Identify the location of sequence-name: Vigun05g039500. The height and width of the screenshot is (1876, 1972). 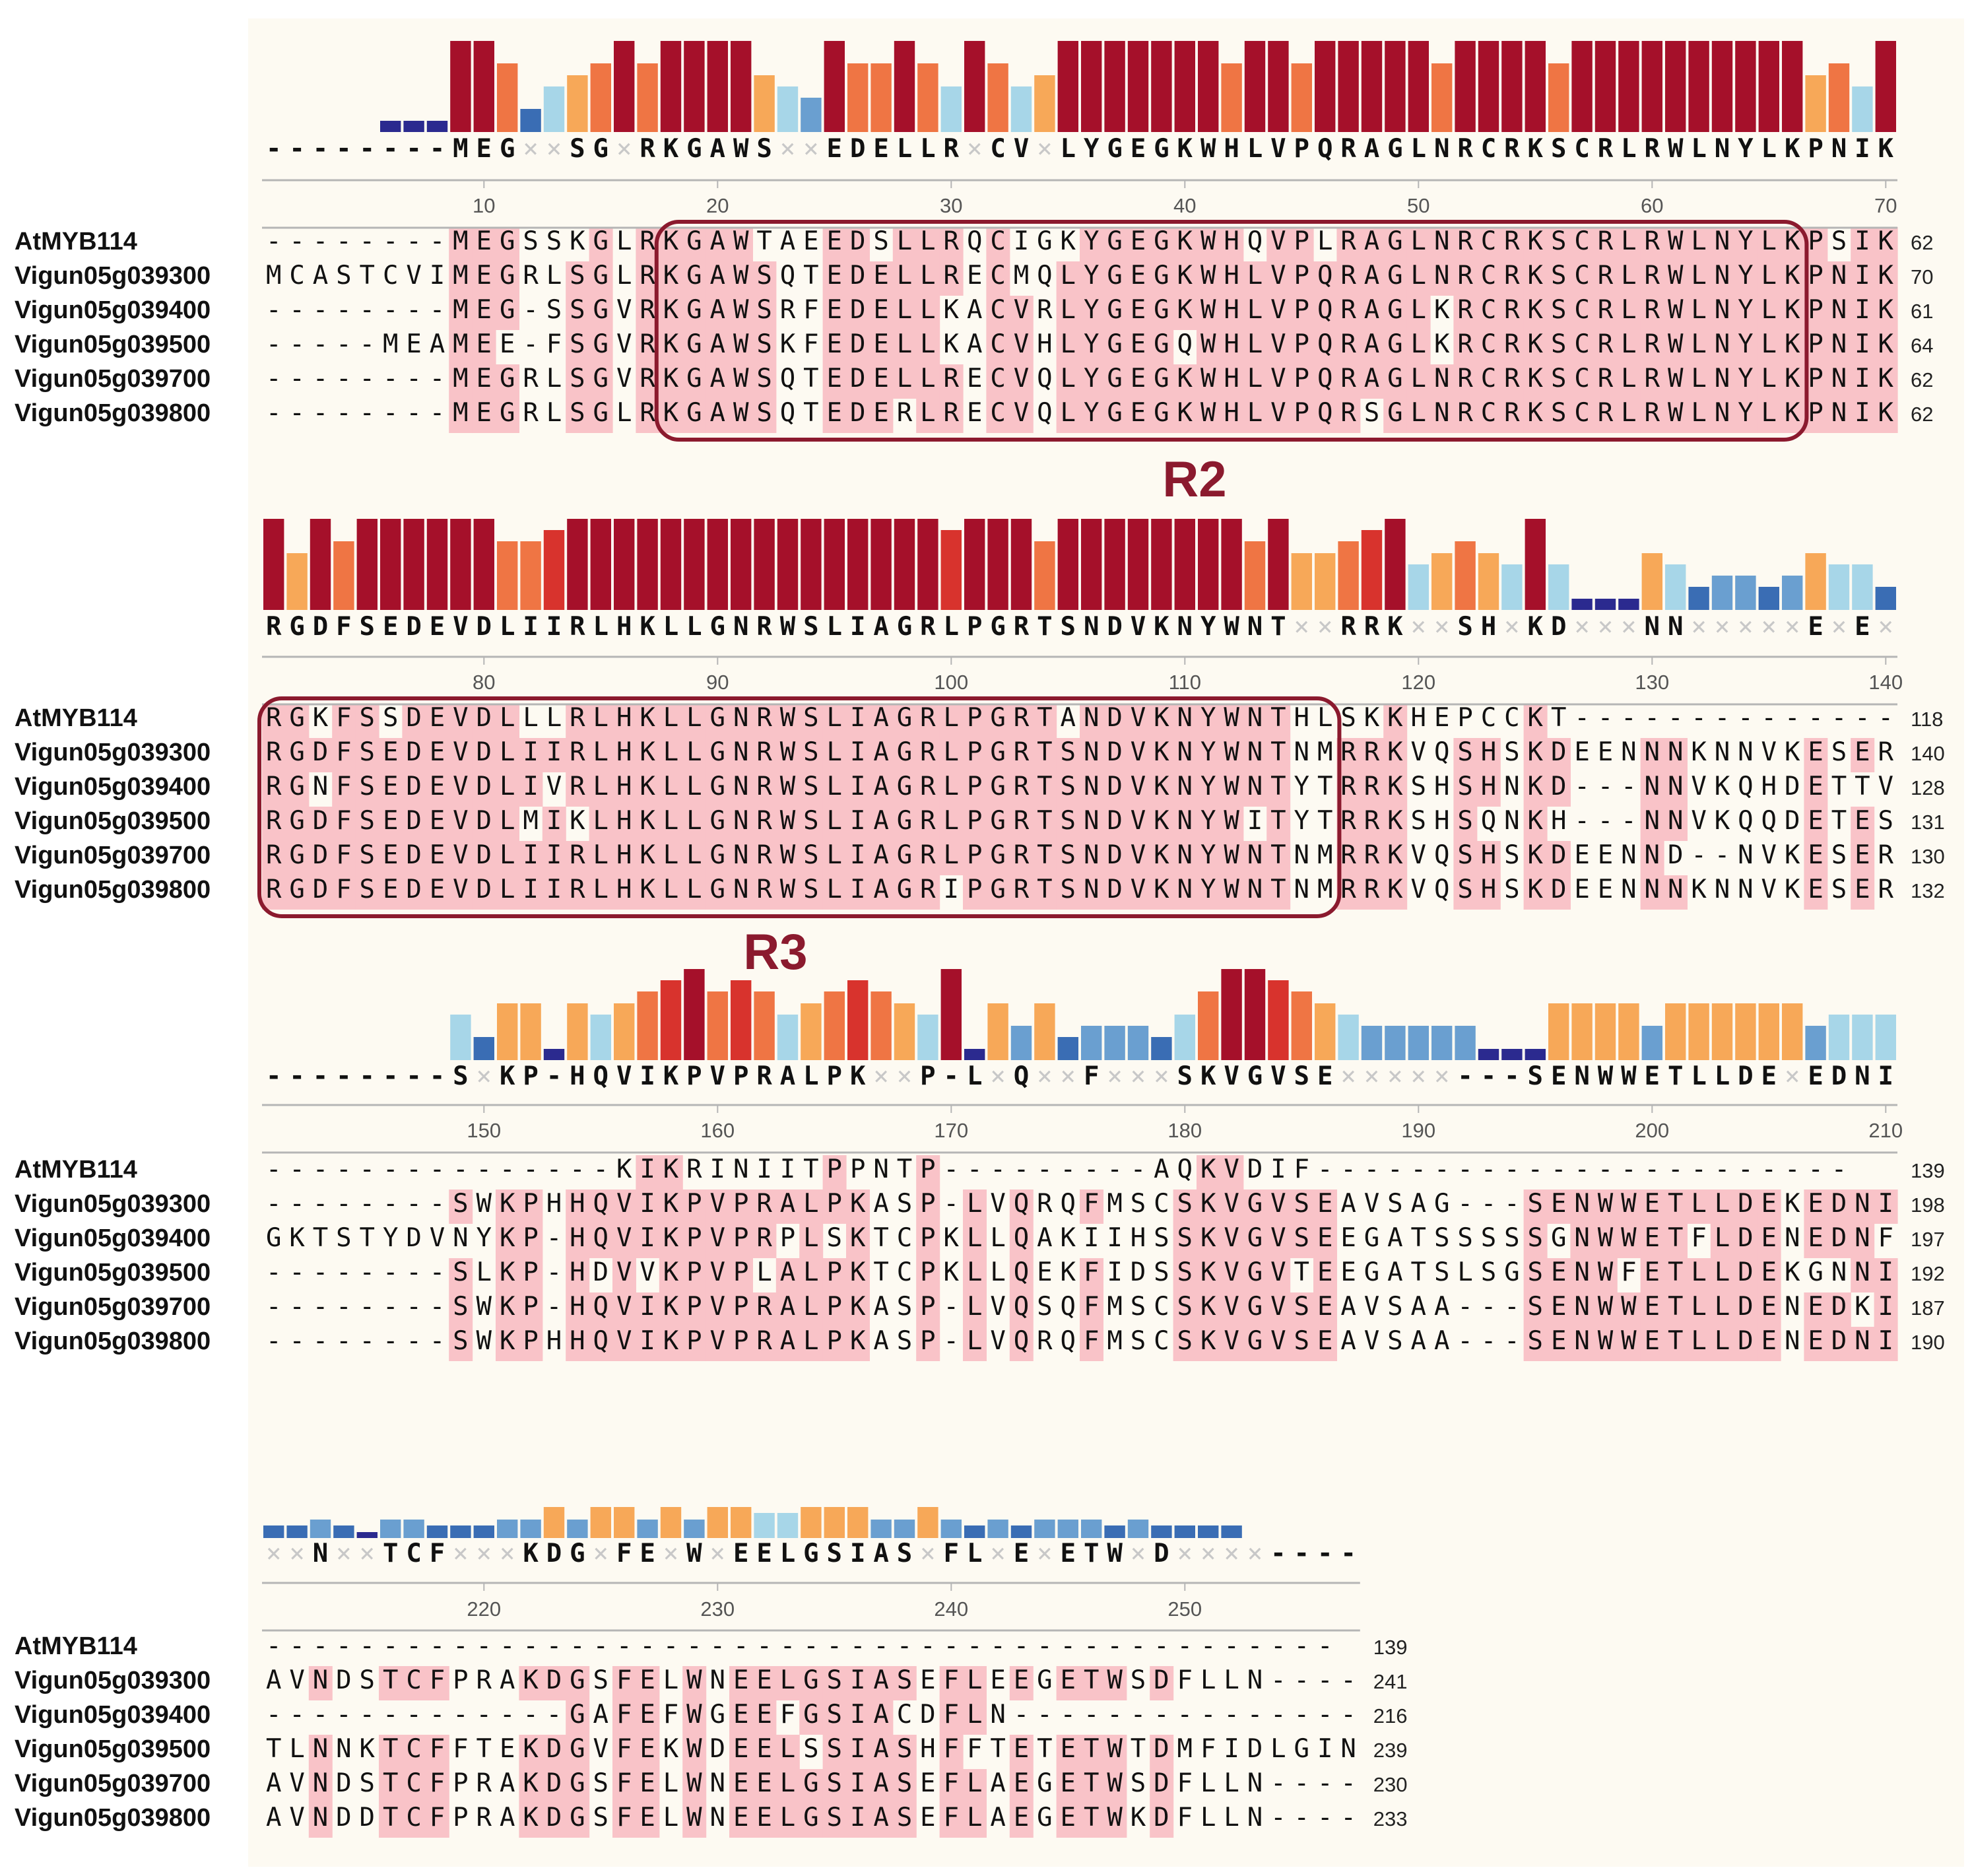
(113, 1273).